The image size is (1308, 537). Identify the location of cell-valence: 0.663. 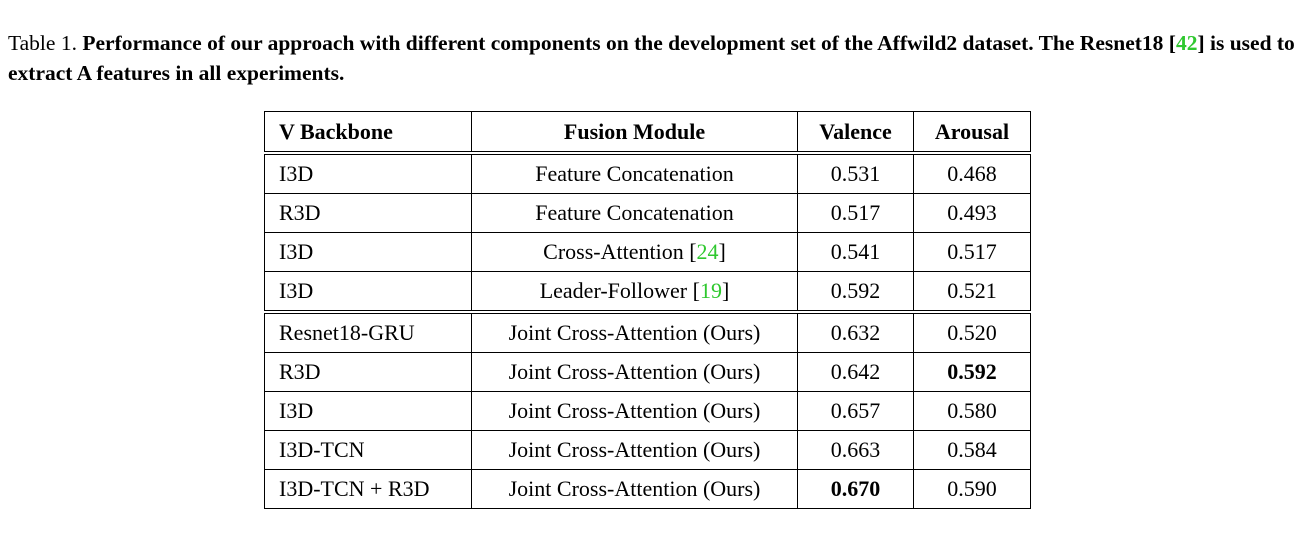
(855, 450).